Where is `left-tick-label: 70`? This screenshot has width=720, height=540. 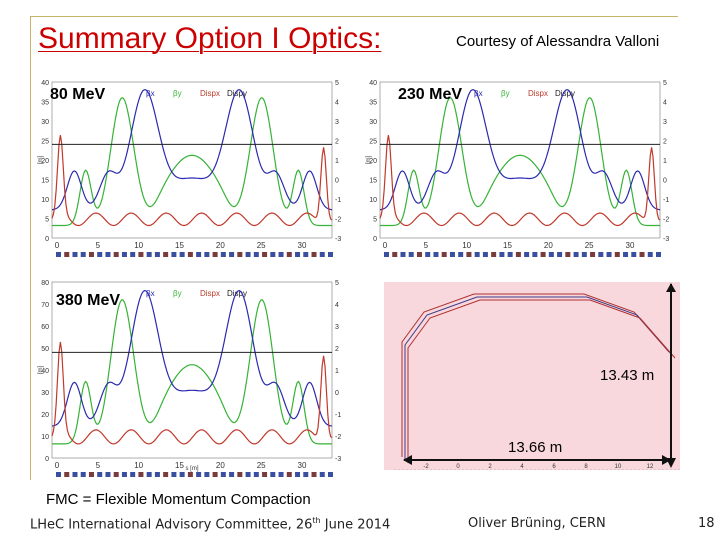 left-tick-label: 70 is located at coordinates (45, 305).